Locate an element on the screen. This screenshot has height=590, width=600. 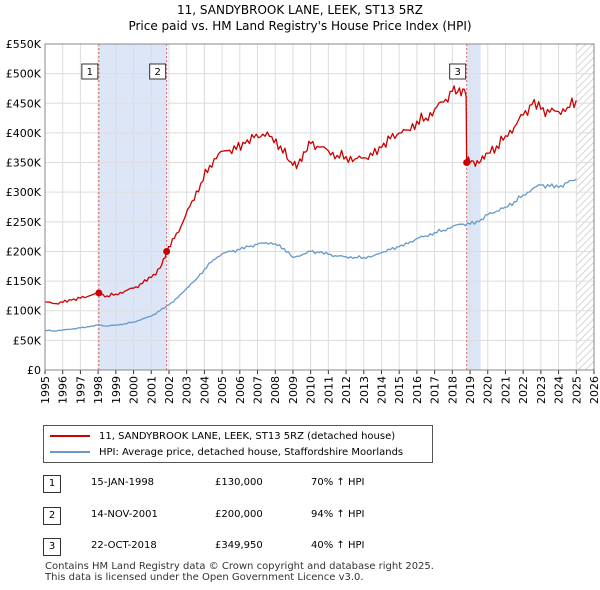
transaction-hpi-delta: 94% ↑ HPI is located at coordinates (338, 514).